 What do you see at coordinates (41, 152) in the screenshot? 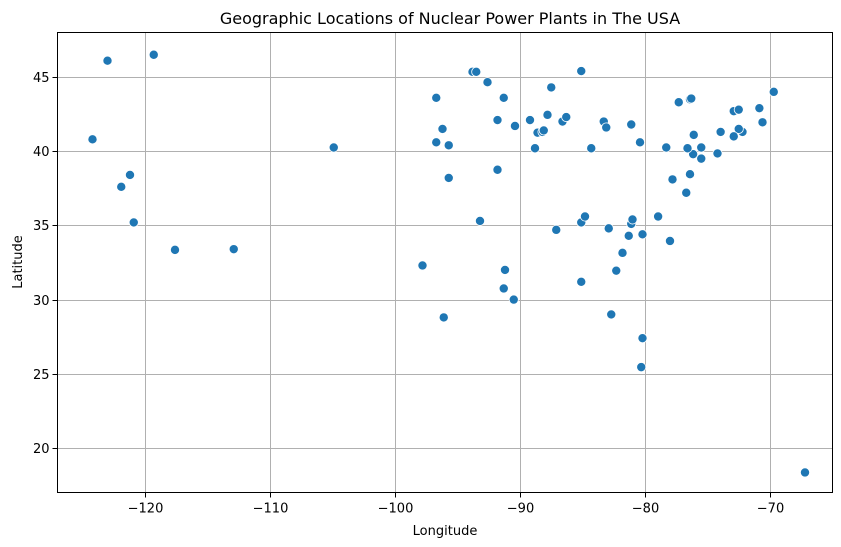
I see `y-tick-label: 40` at bounding box center [41, 152].